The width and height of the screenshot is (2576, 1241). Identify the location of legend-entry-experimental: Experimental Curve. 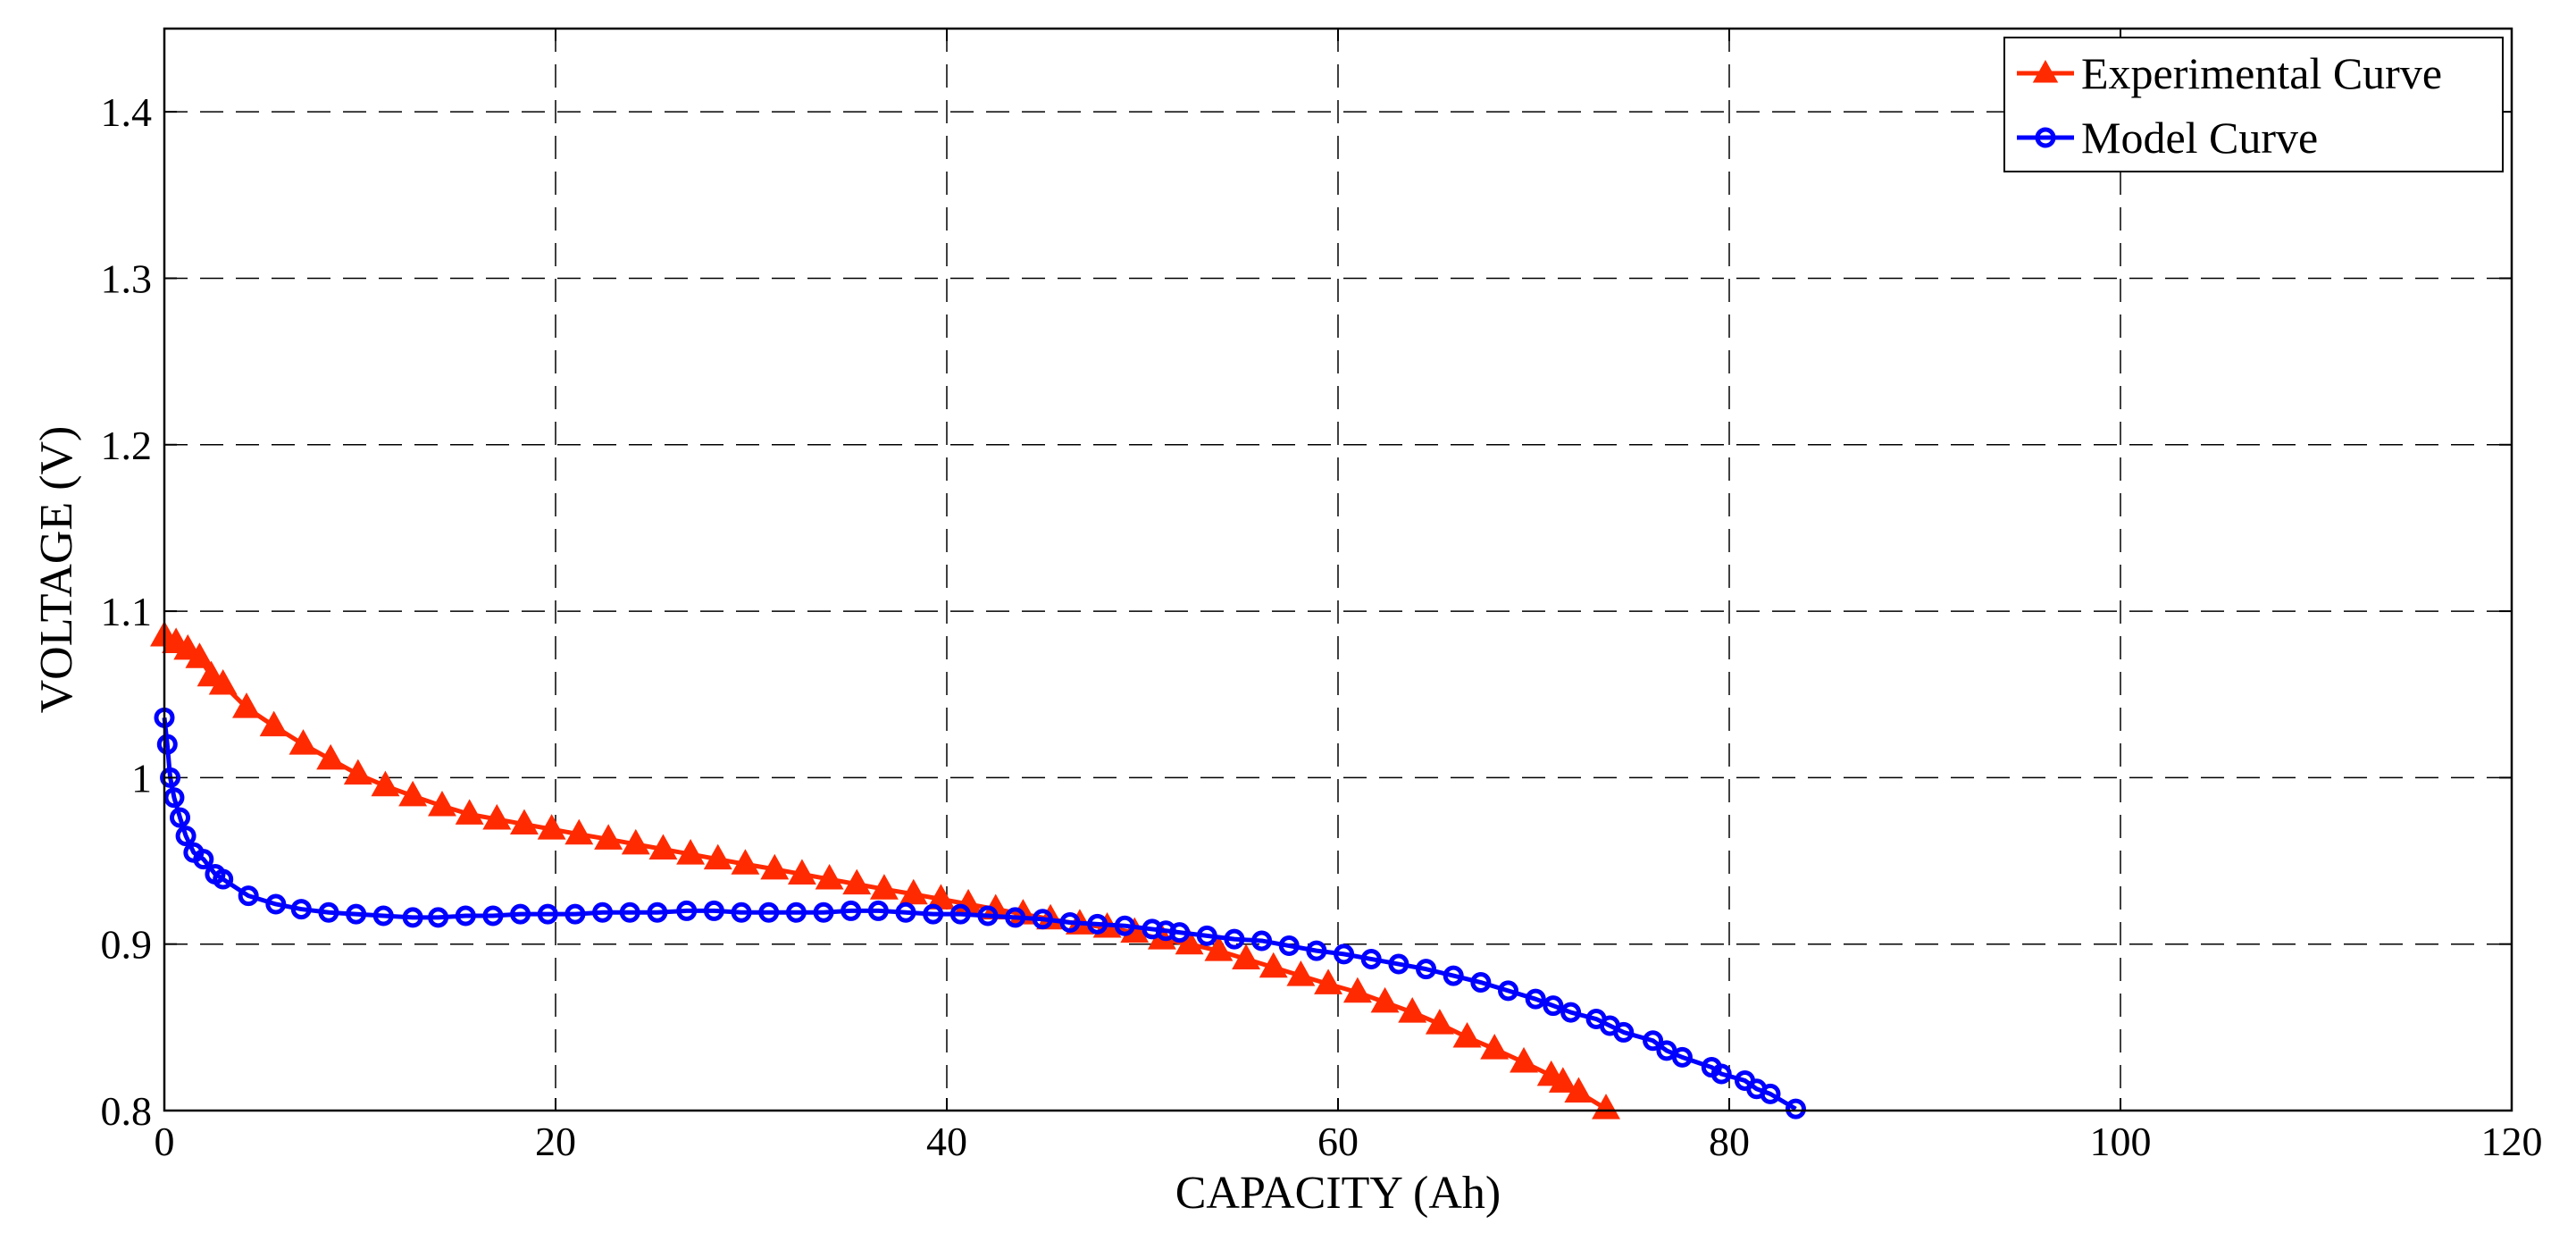
(2230, 73).